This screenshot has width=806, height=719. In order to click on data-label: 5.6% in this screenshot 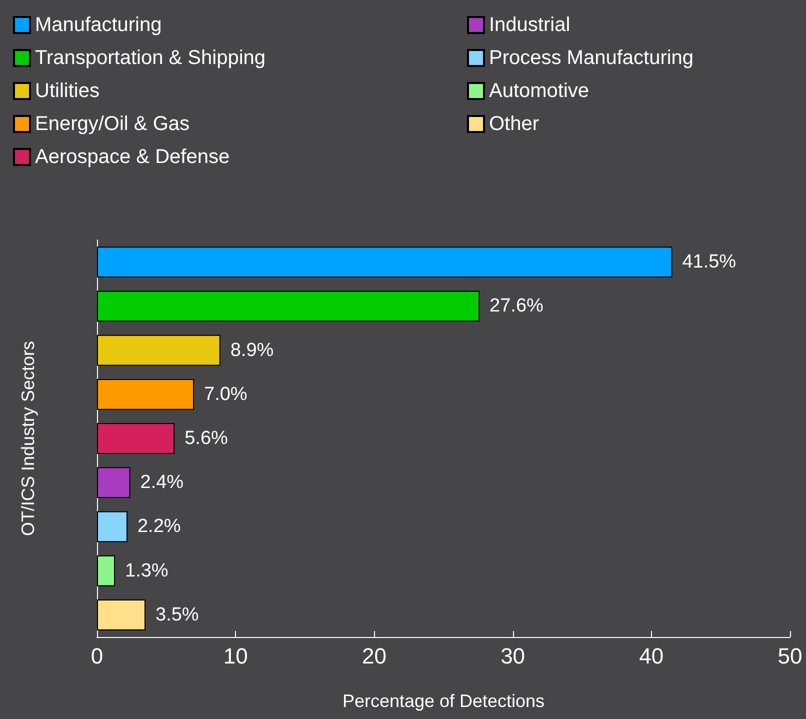, I will do `click(206, 438)`.